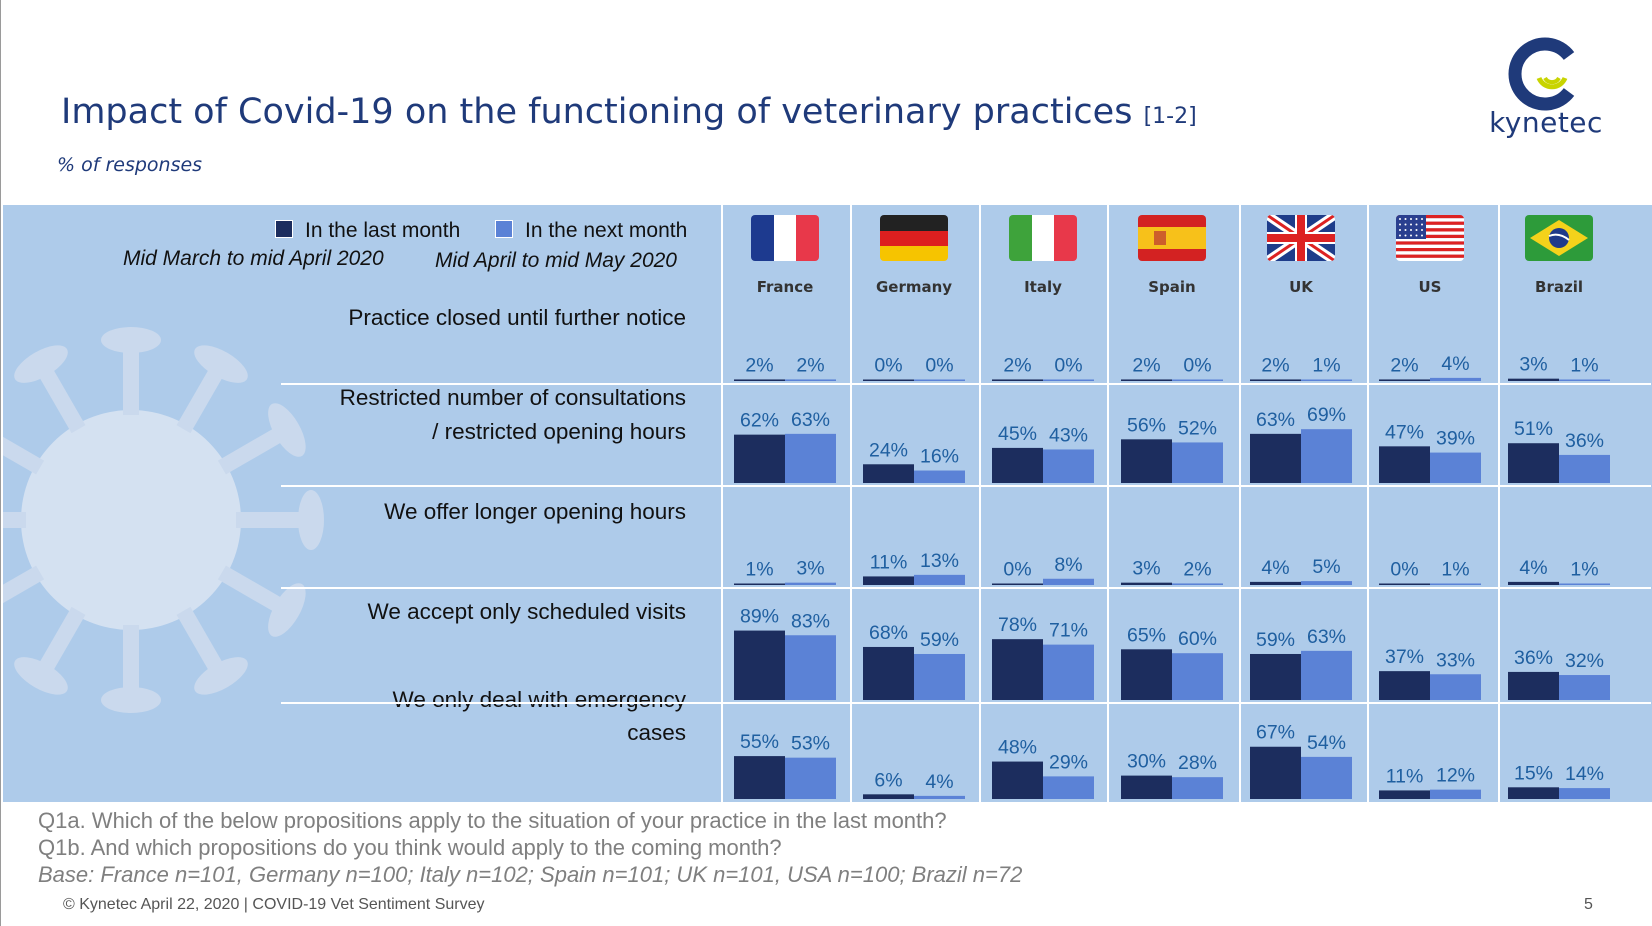 The height and width of the screenshot is (926, 1652). Describe the element at coordinates (1301, 238) in the screenshot. I see `uk-flag-icon` at that location.